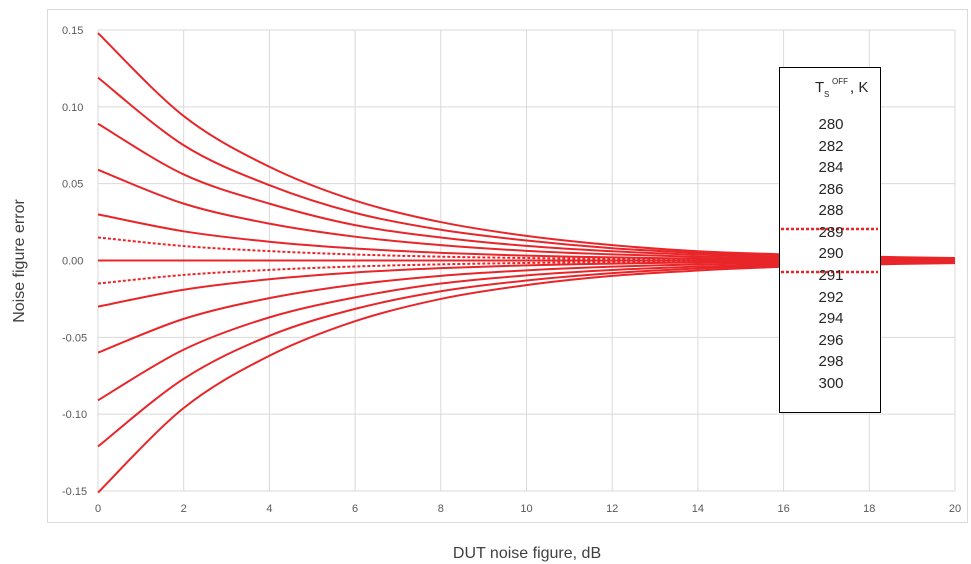 This screenshot has height=564, width=971. What do you see at coordinates (72, 185) in the screenshot?
I see `y-tick-label: 0.05` at bounding box center [72, 185].